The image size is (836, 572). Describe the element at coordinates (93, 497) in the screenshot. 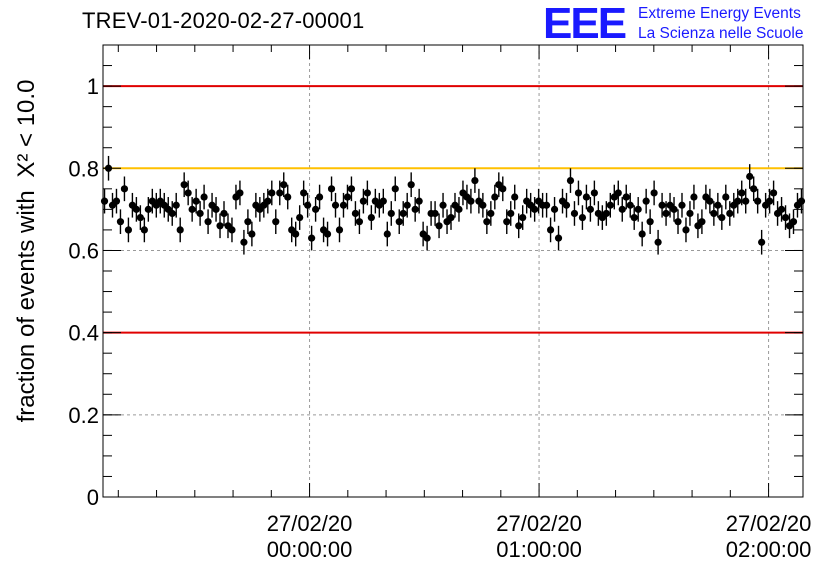

I see `y-tick-label: 0` at that location.